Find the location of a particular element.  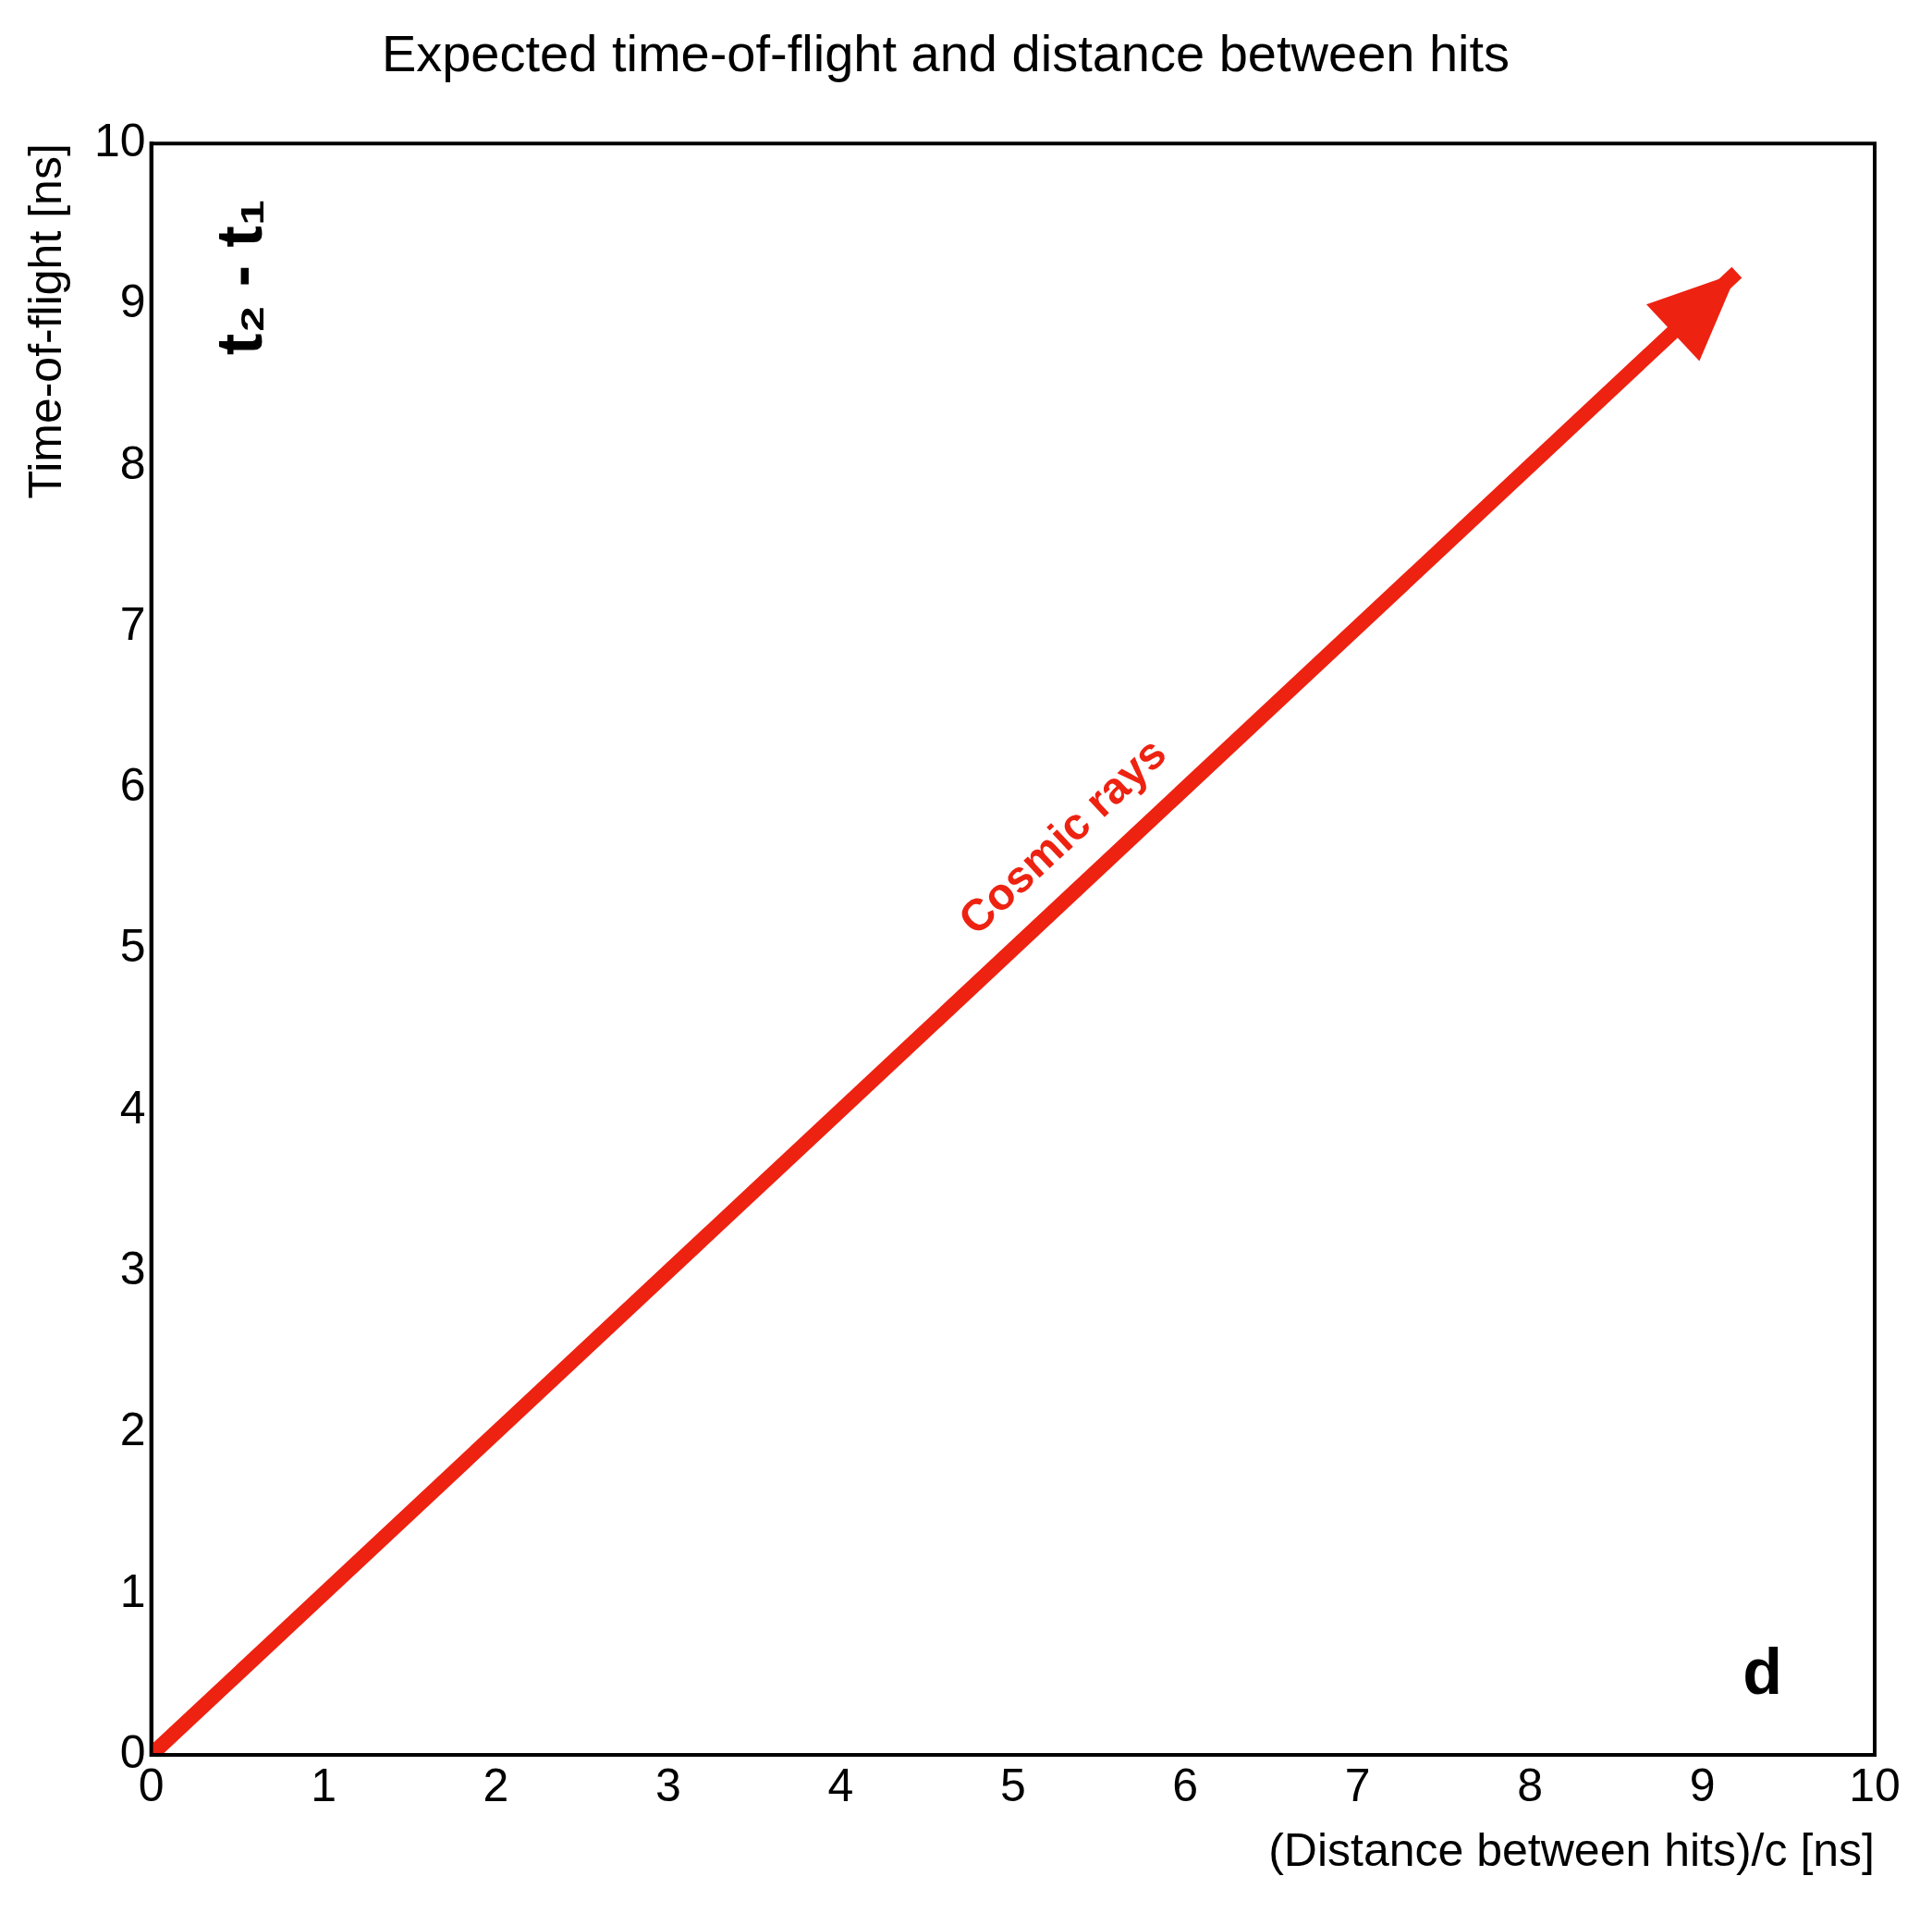

chart-title: Expected time-of-flight and distance between hits is located at coordinates (945, 53).